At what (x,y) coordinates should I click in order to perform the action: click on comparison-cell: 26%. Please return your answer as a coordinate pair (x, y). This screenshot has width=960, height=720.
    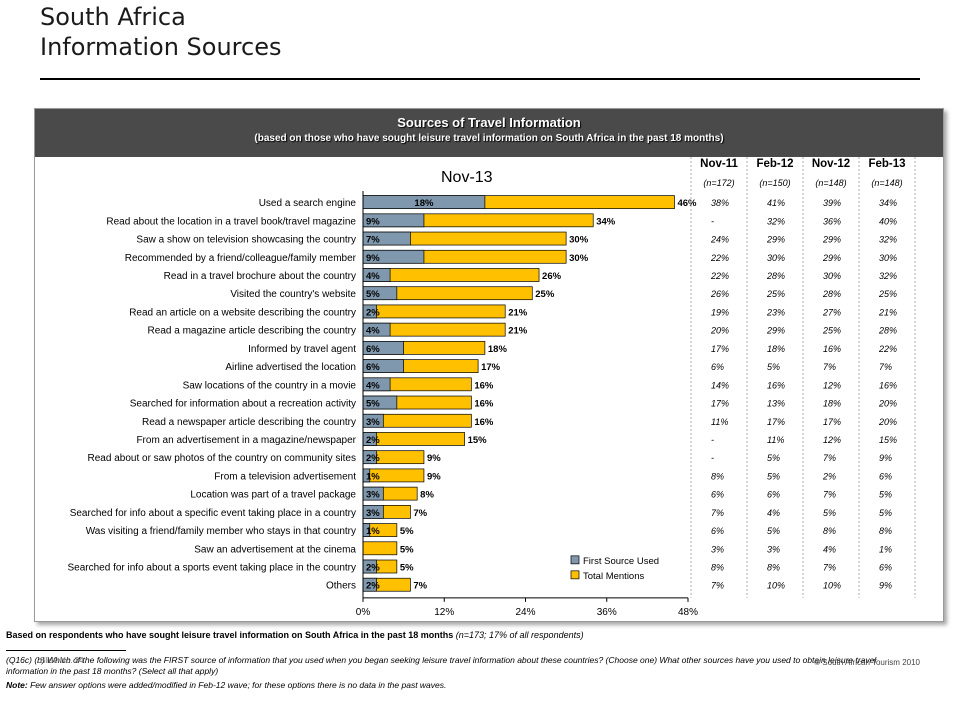
    Looking at the image, I should click on (719, 294).